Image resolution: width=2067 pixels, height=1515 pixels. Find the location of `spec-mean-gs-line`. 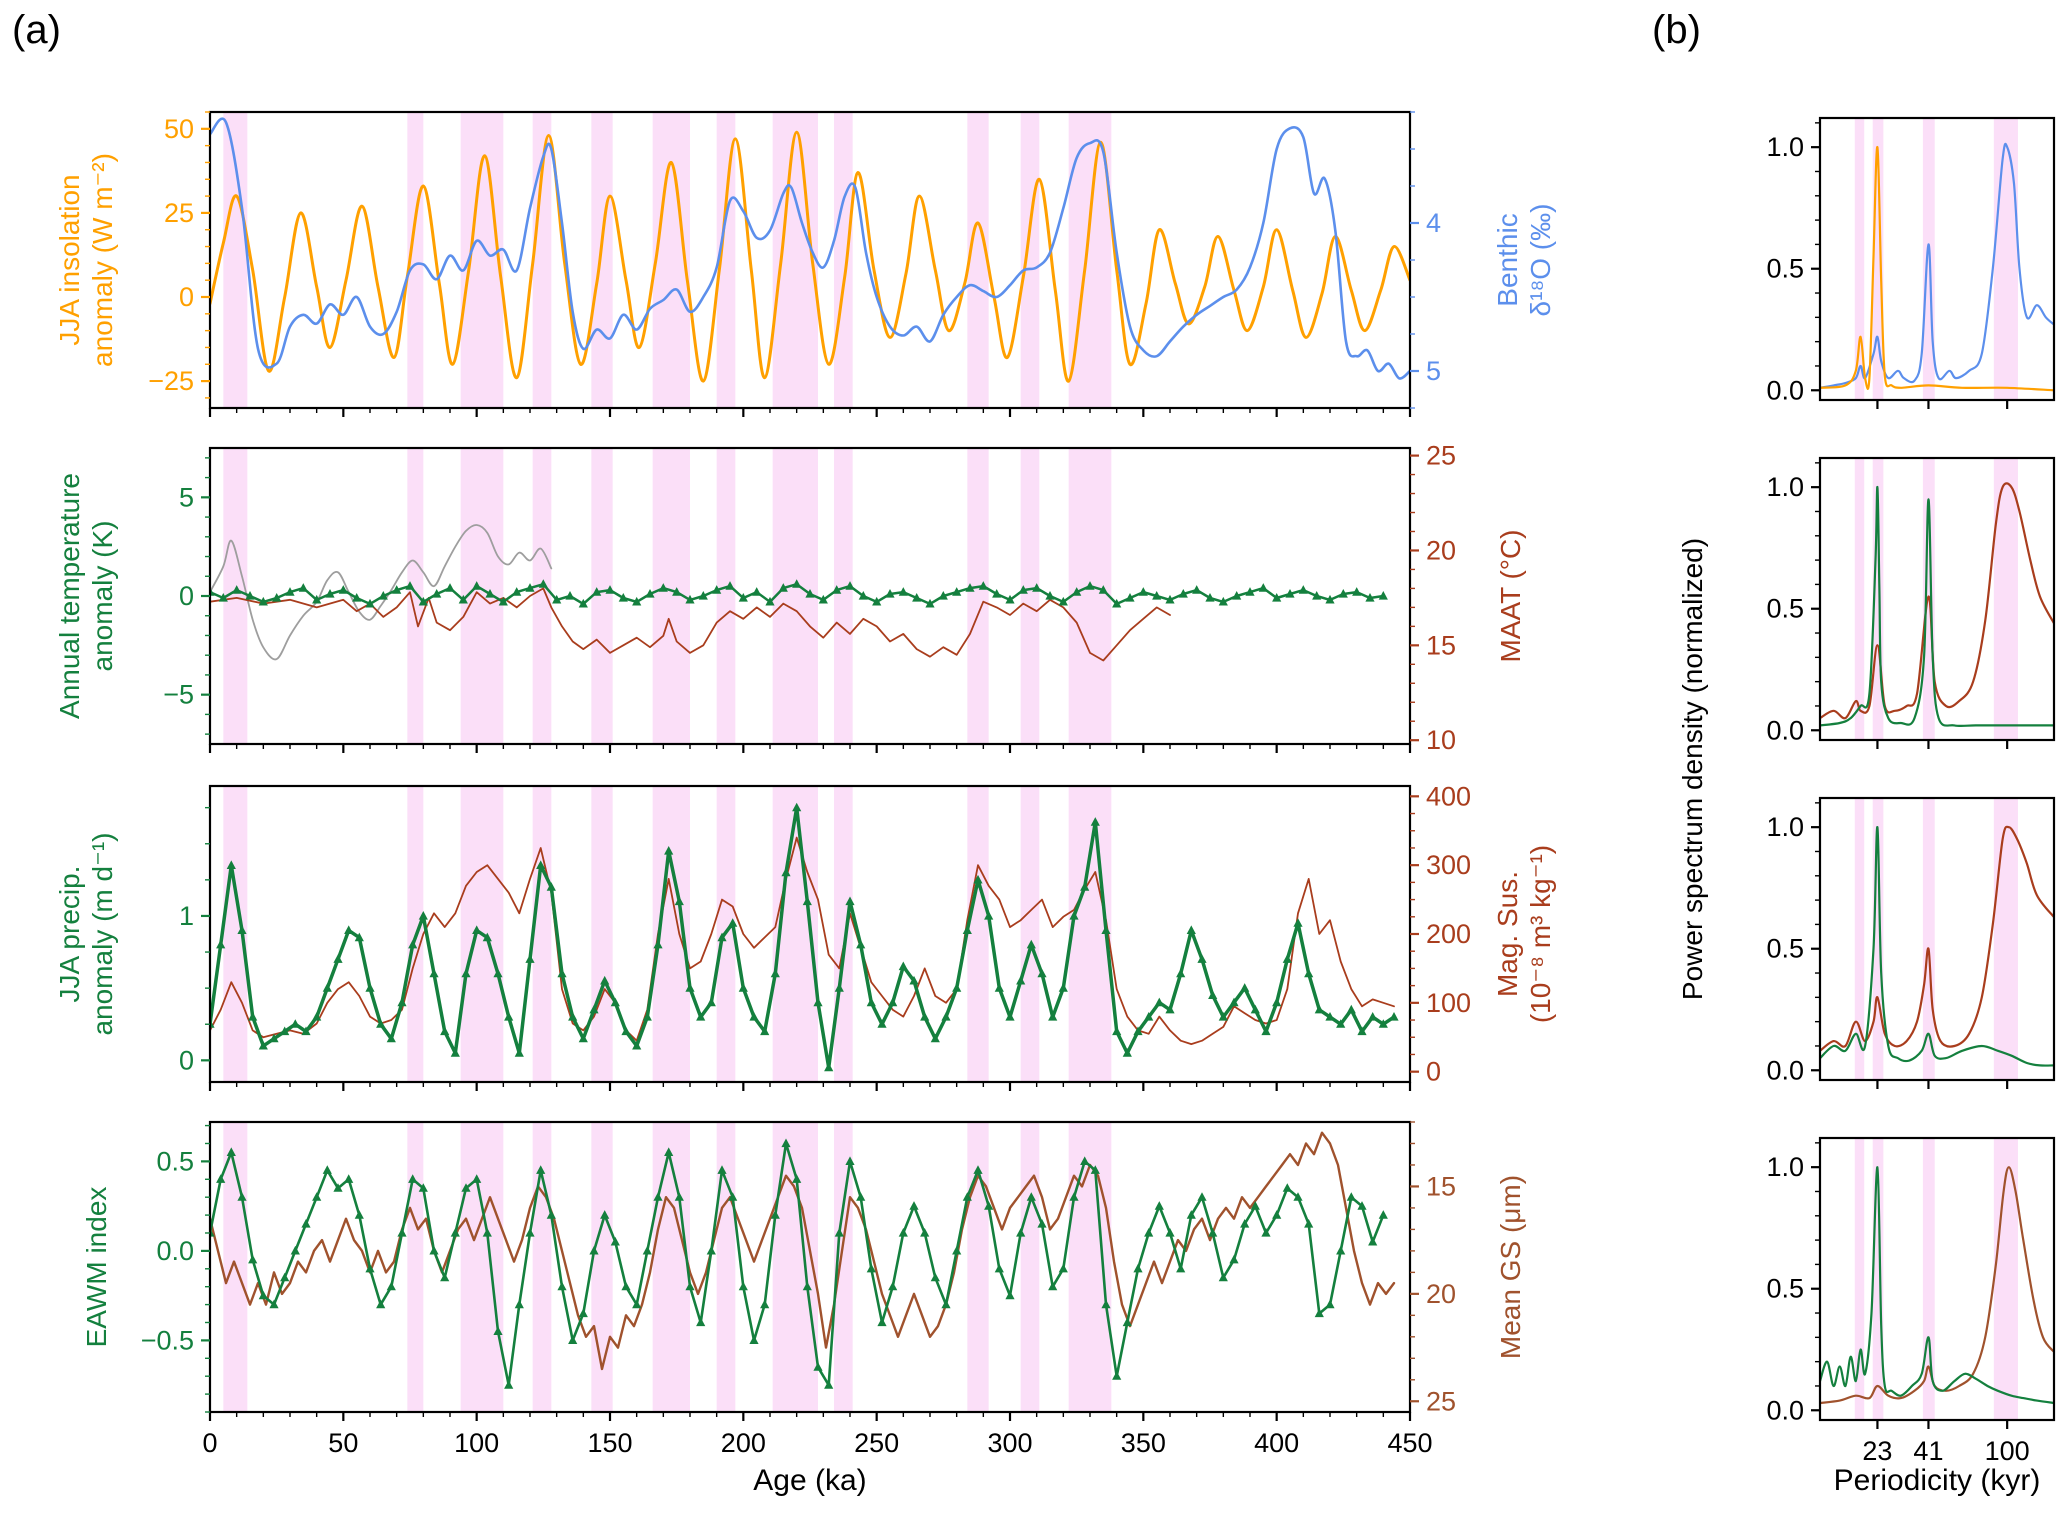

spec-mean-gs-line is located at coordinates (1937, 1285).